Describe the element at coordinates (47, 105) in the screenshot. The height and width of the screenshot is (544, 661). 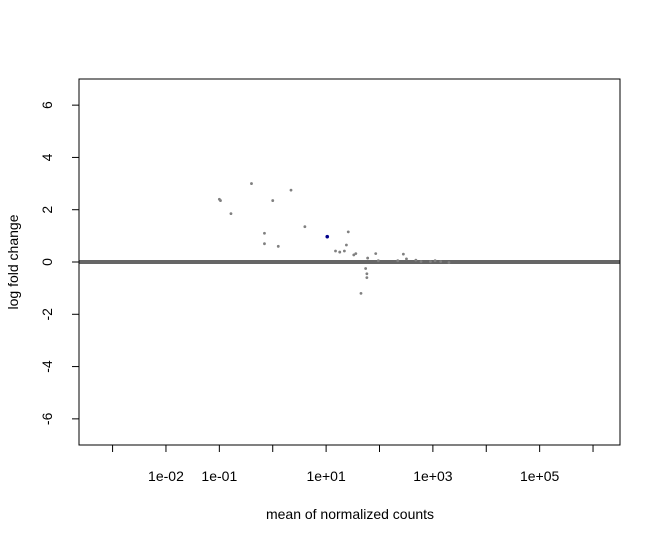
I see `y-tick-label: 6` at that location.